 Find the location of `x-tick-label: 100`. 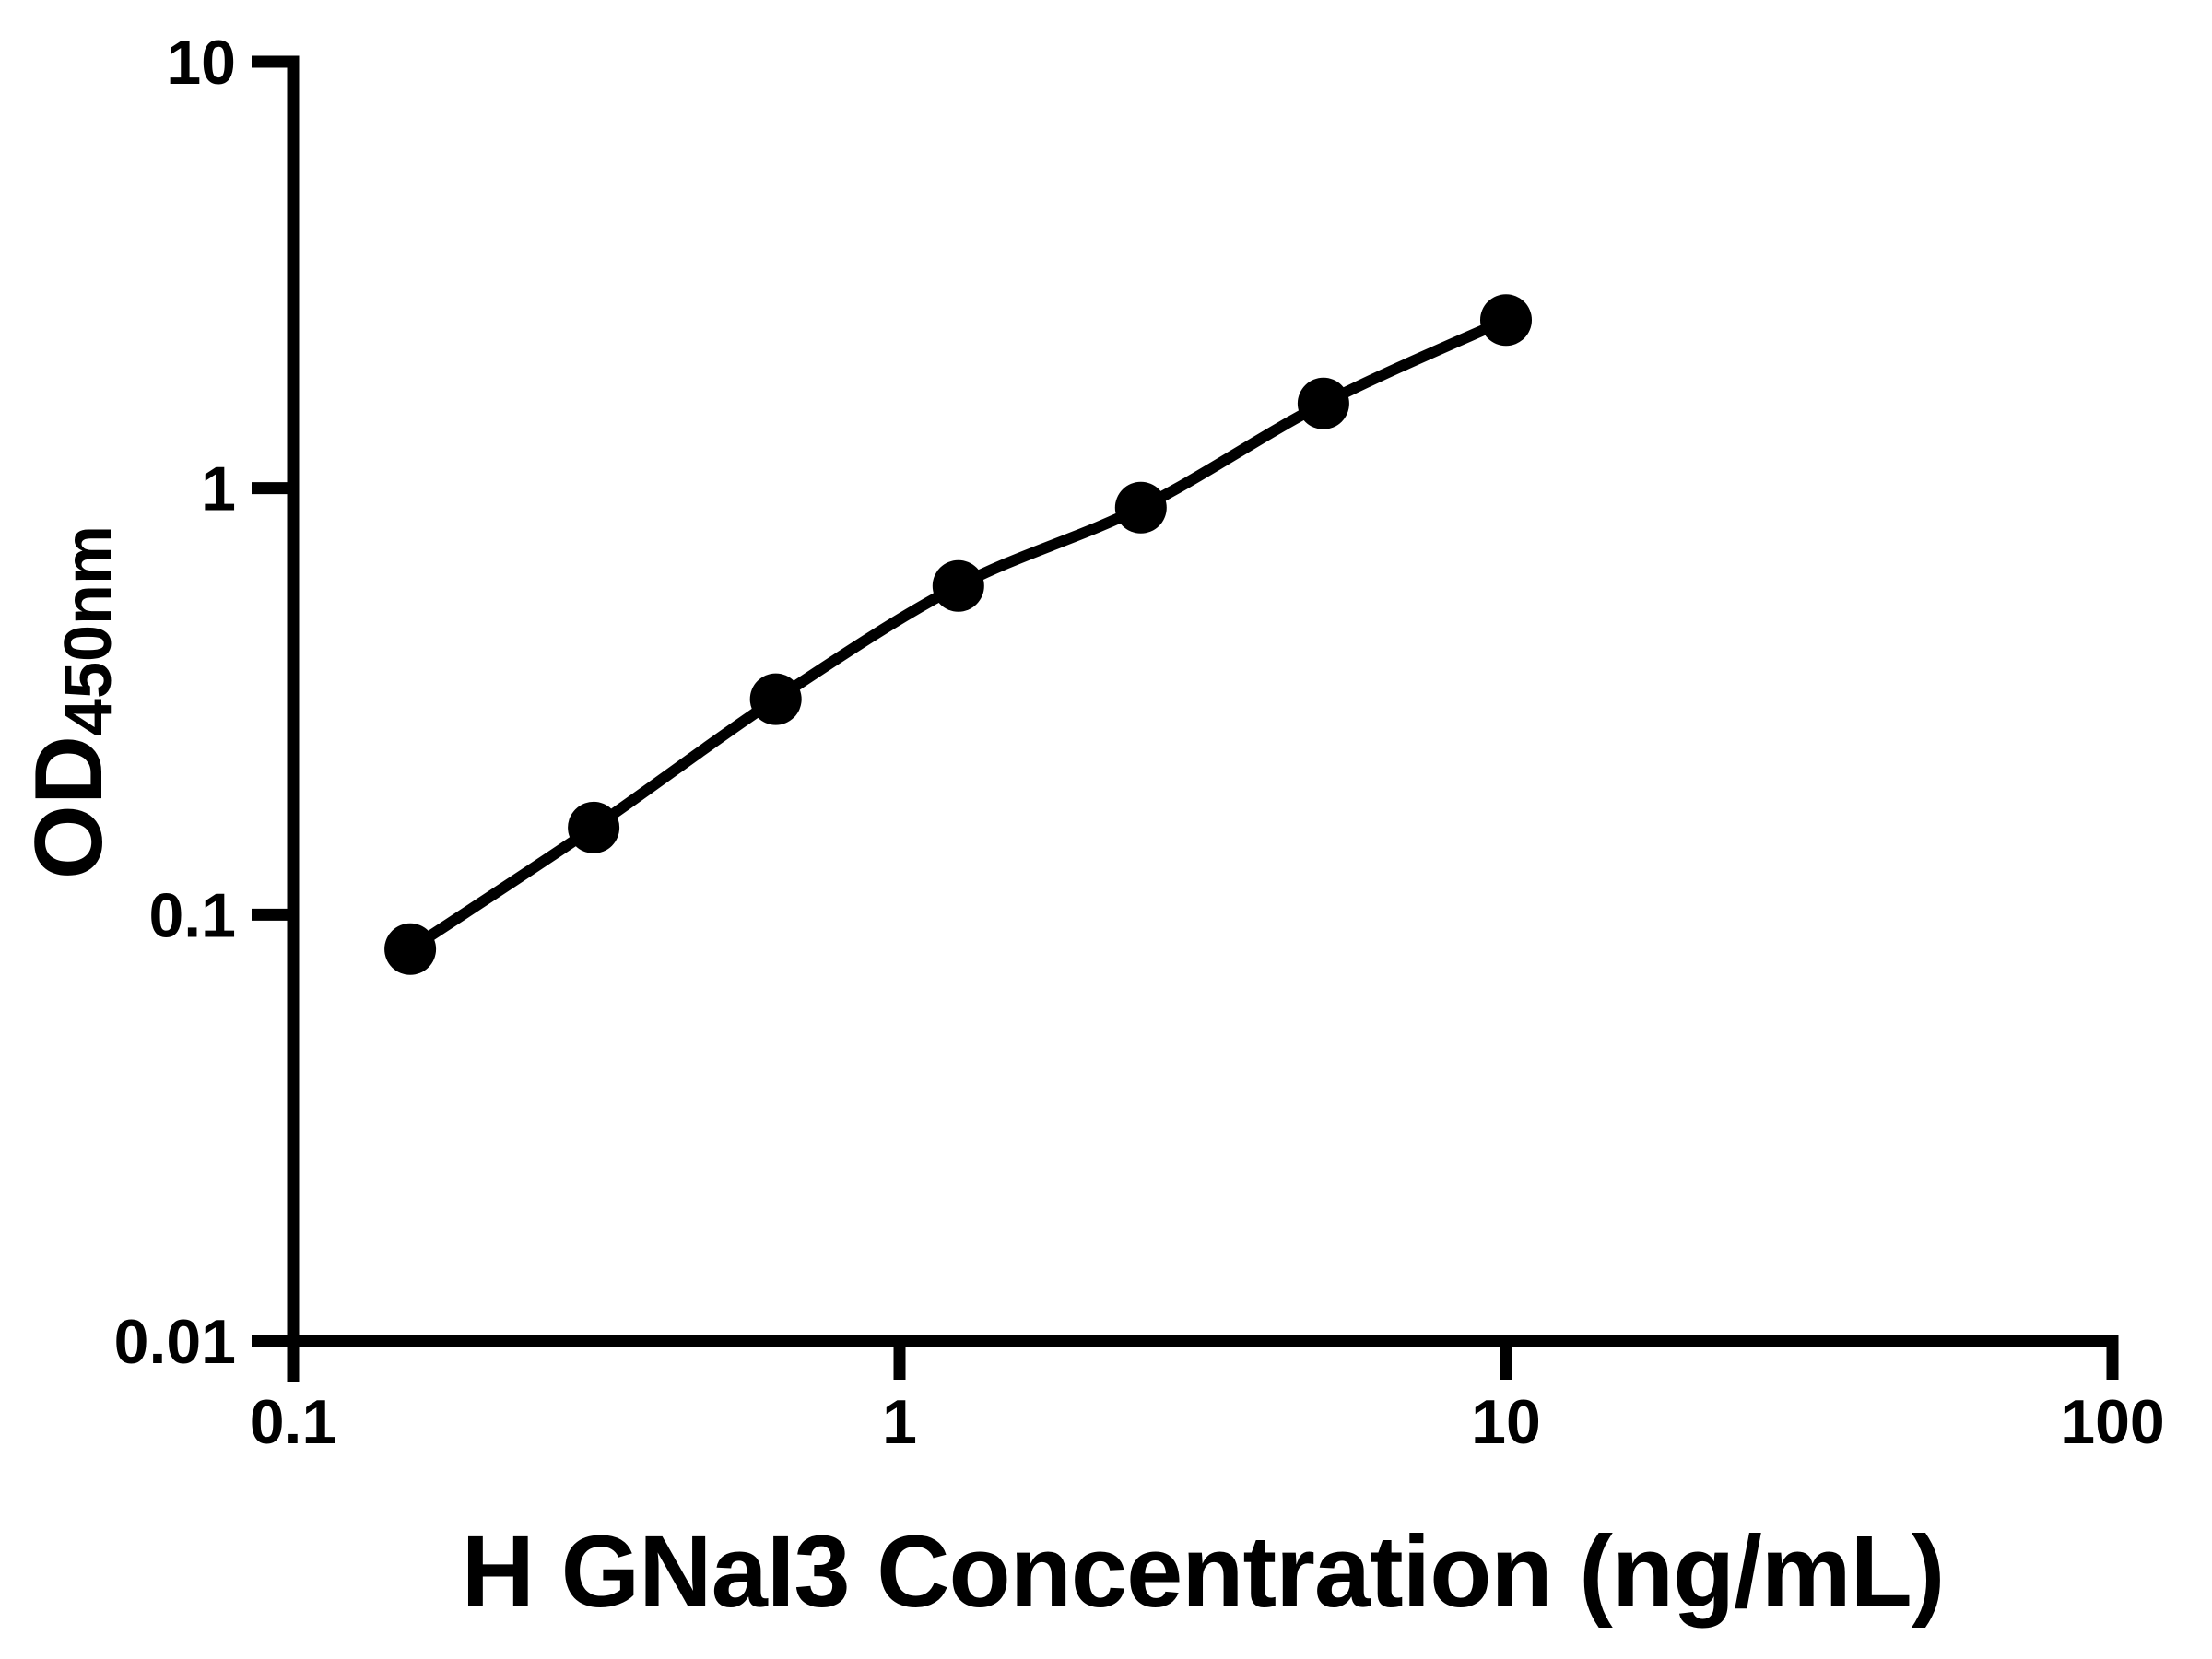

x-tick-label: 100 is located at coordinates (2112, 1422).